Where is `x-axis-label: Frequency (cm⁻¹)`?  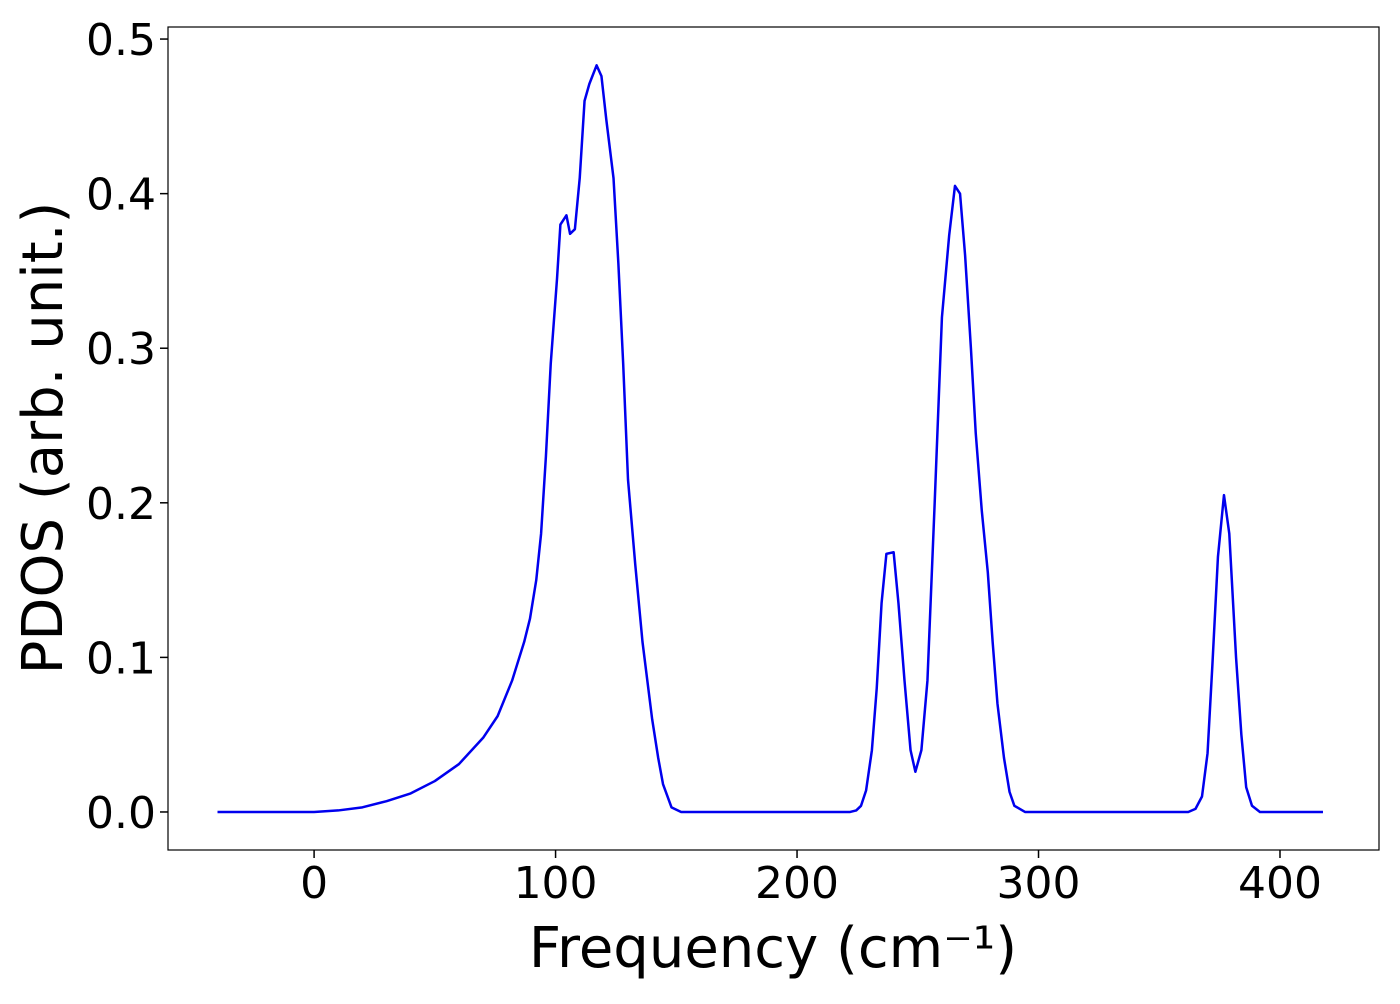
x-axis-label: Frequency (cm⁻¹) is located at coordinates (773, 948).